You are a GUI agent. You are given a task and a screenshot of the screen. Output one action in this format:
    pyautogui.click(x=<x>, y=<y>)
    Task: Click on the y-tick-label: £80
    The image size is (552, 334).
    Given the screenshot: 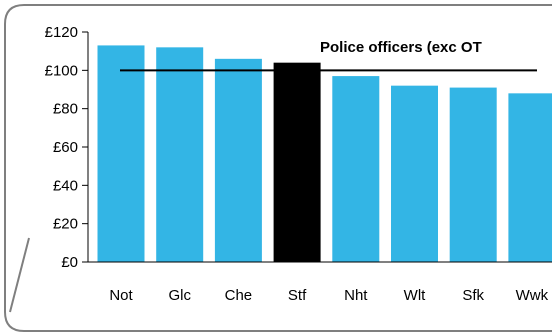 What is the action you would take?
    pyautogui.click(x=65, y=109)
    